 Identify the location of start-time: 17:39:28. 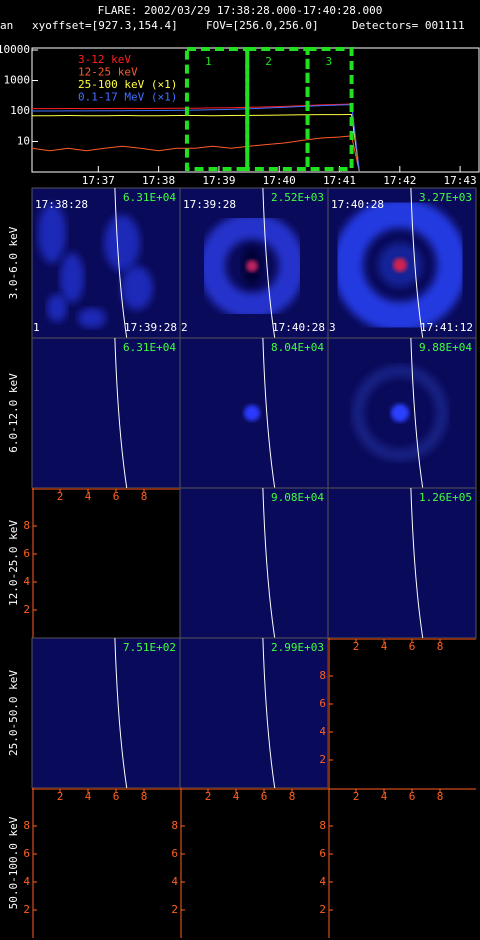
(209, 204).